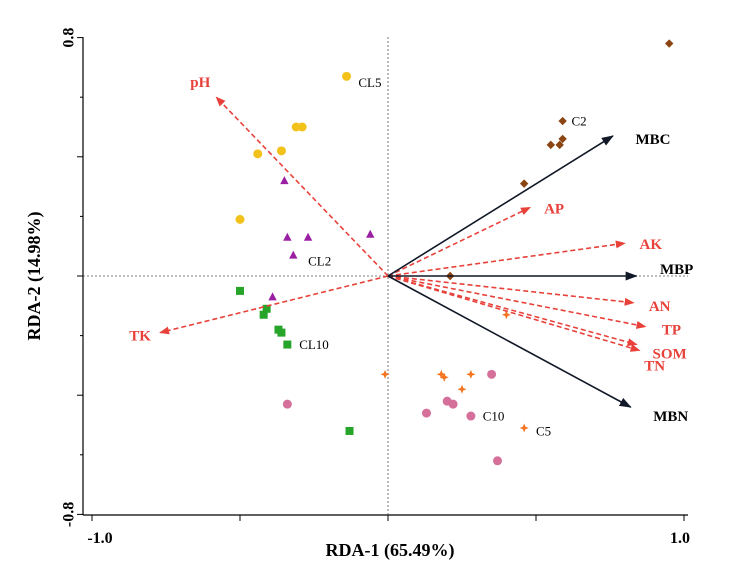 This screenshot has height=580, width=738. What do you see at coordinates (670, 417) in the screenshot?
I see `vector-label-mbn: MBN` at bounding box center [670, 417].